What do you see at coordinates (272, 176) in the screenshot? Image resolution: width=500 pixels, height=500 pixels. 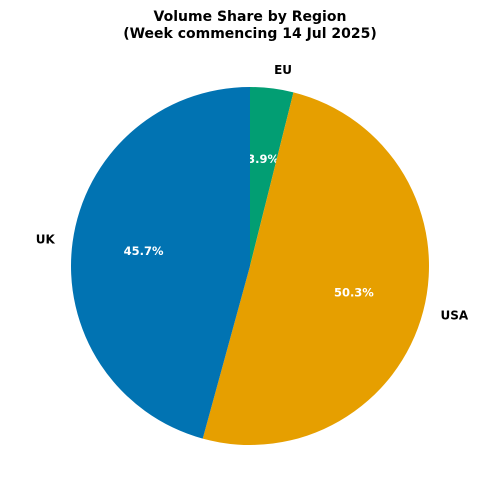 I see `pie-slice` at bounding box center [272, 176].